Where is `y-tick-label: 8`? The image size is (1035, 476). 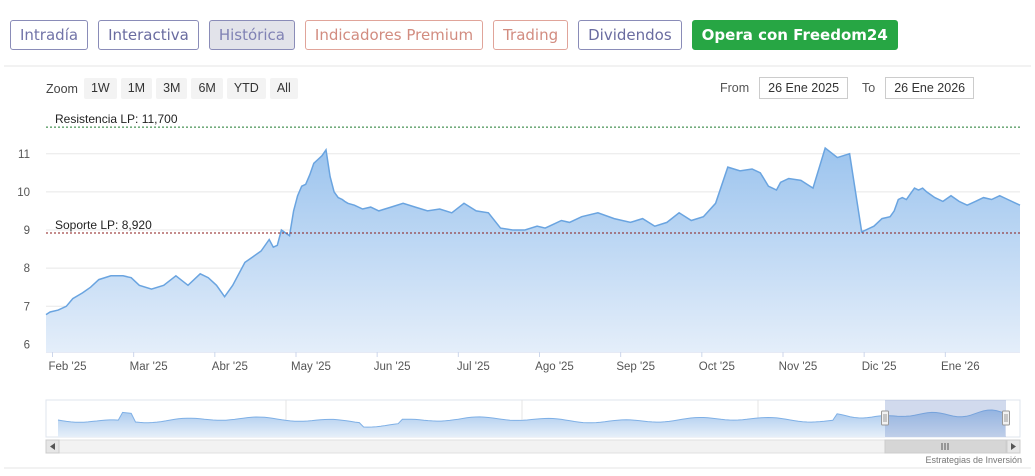 y-tick-label: 8 is located at coordinates (27, 269).